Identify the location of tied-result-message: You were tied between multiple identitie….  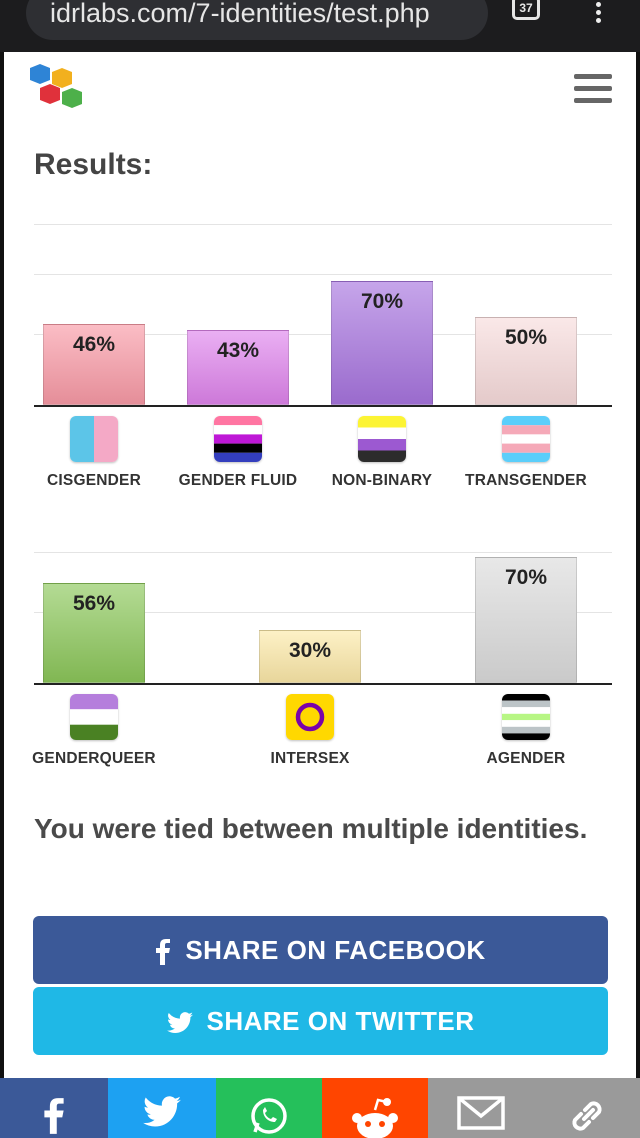
(311, 828).